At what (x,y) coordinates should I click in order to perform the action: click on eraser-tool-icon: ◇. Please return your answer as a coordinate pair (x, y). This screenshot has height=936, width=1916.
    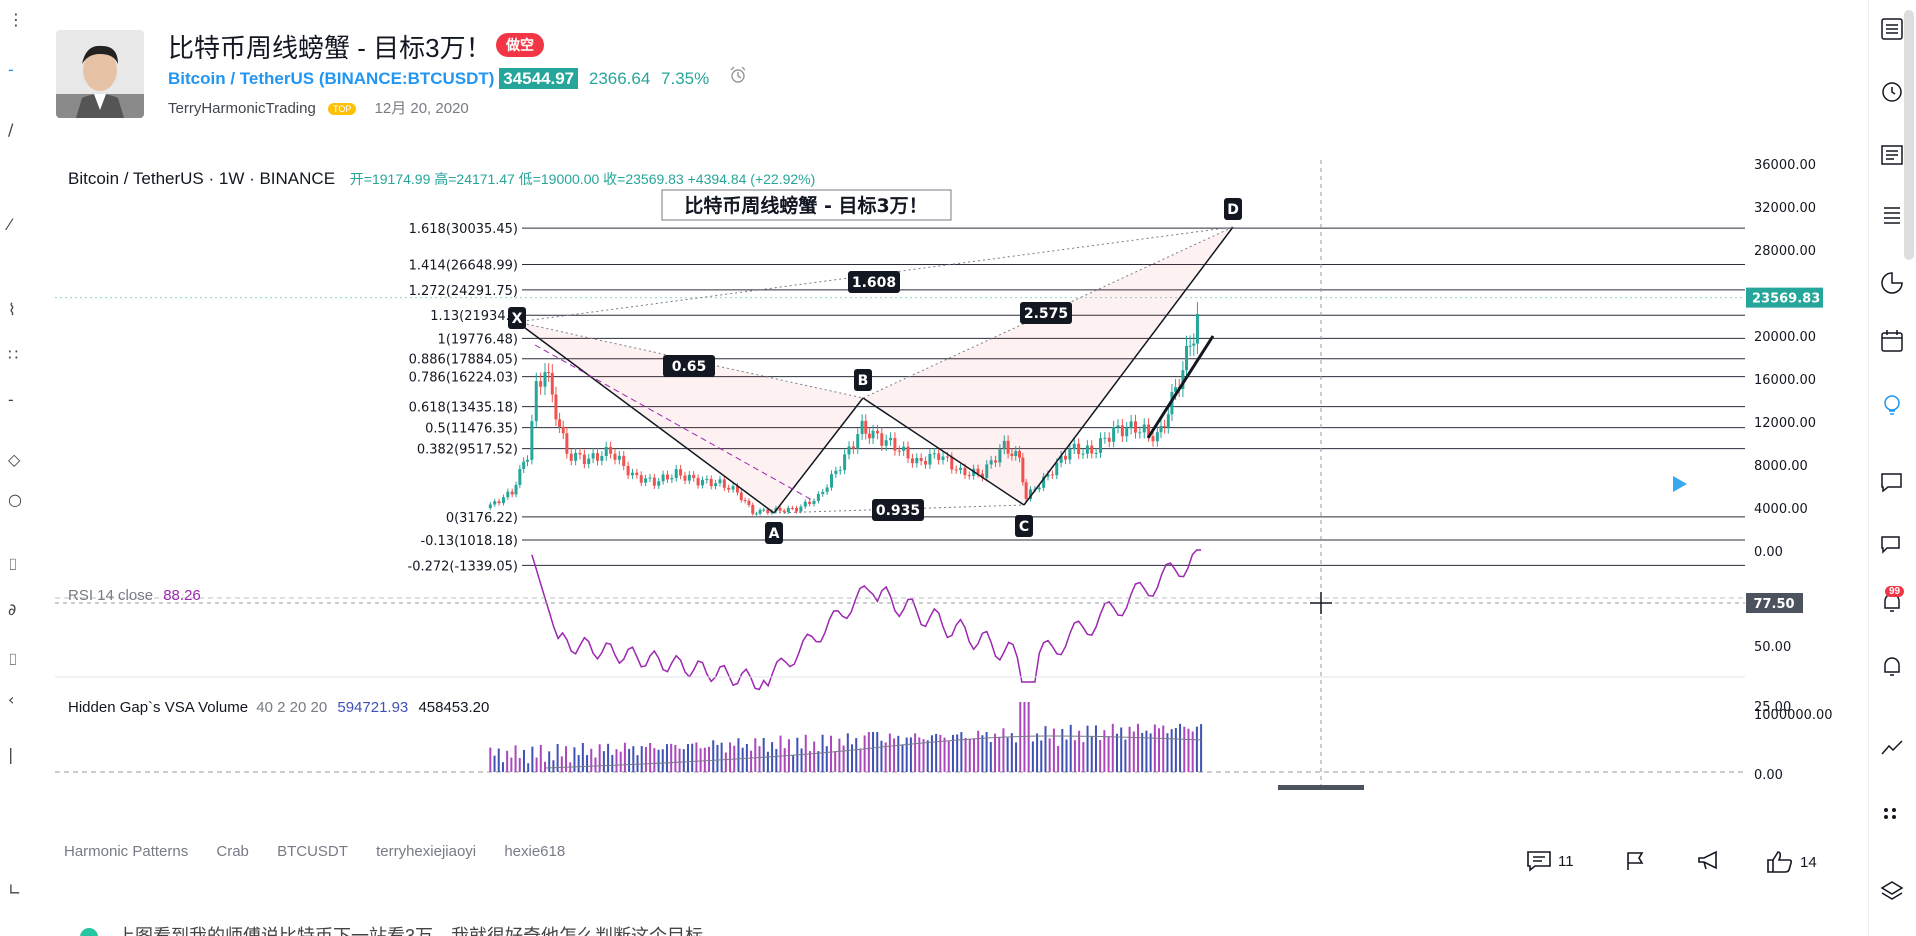
    Looking at the image, I should click on (14, 459).